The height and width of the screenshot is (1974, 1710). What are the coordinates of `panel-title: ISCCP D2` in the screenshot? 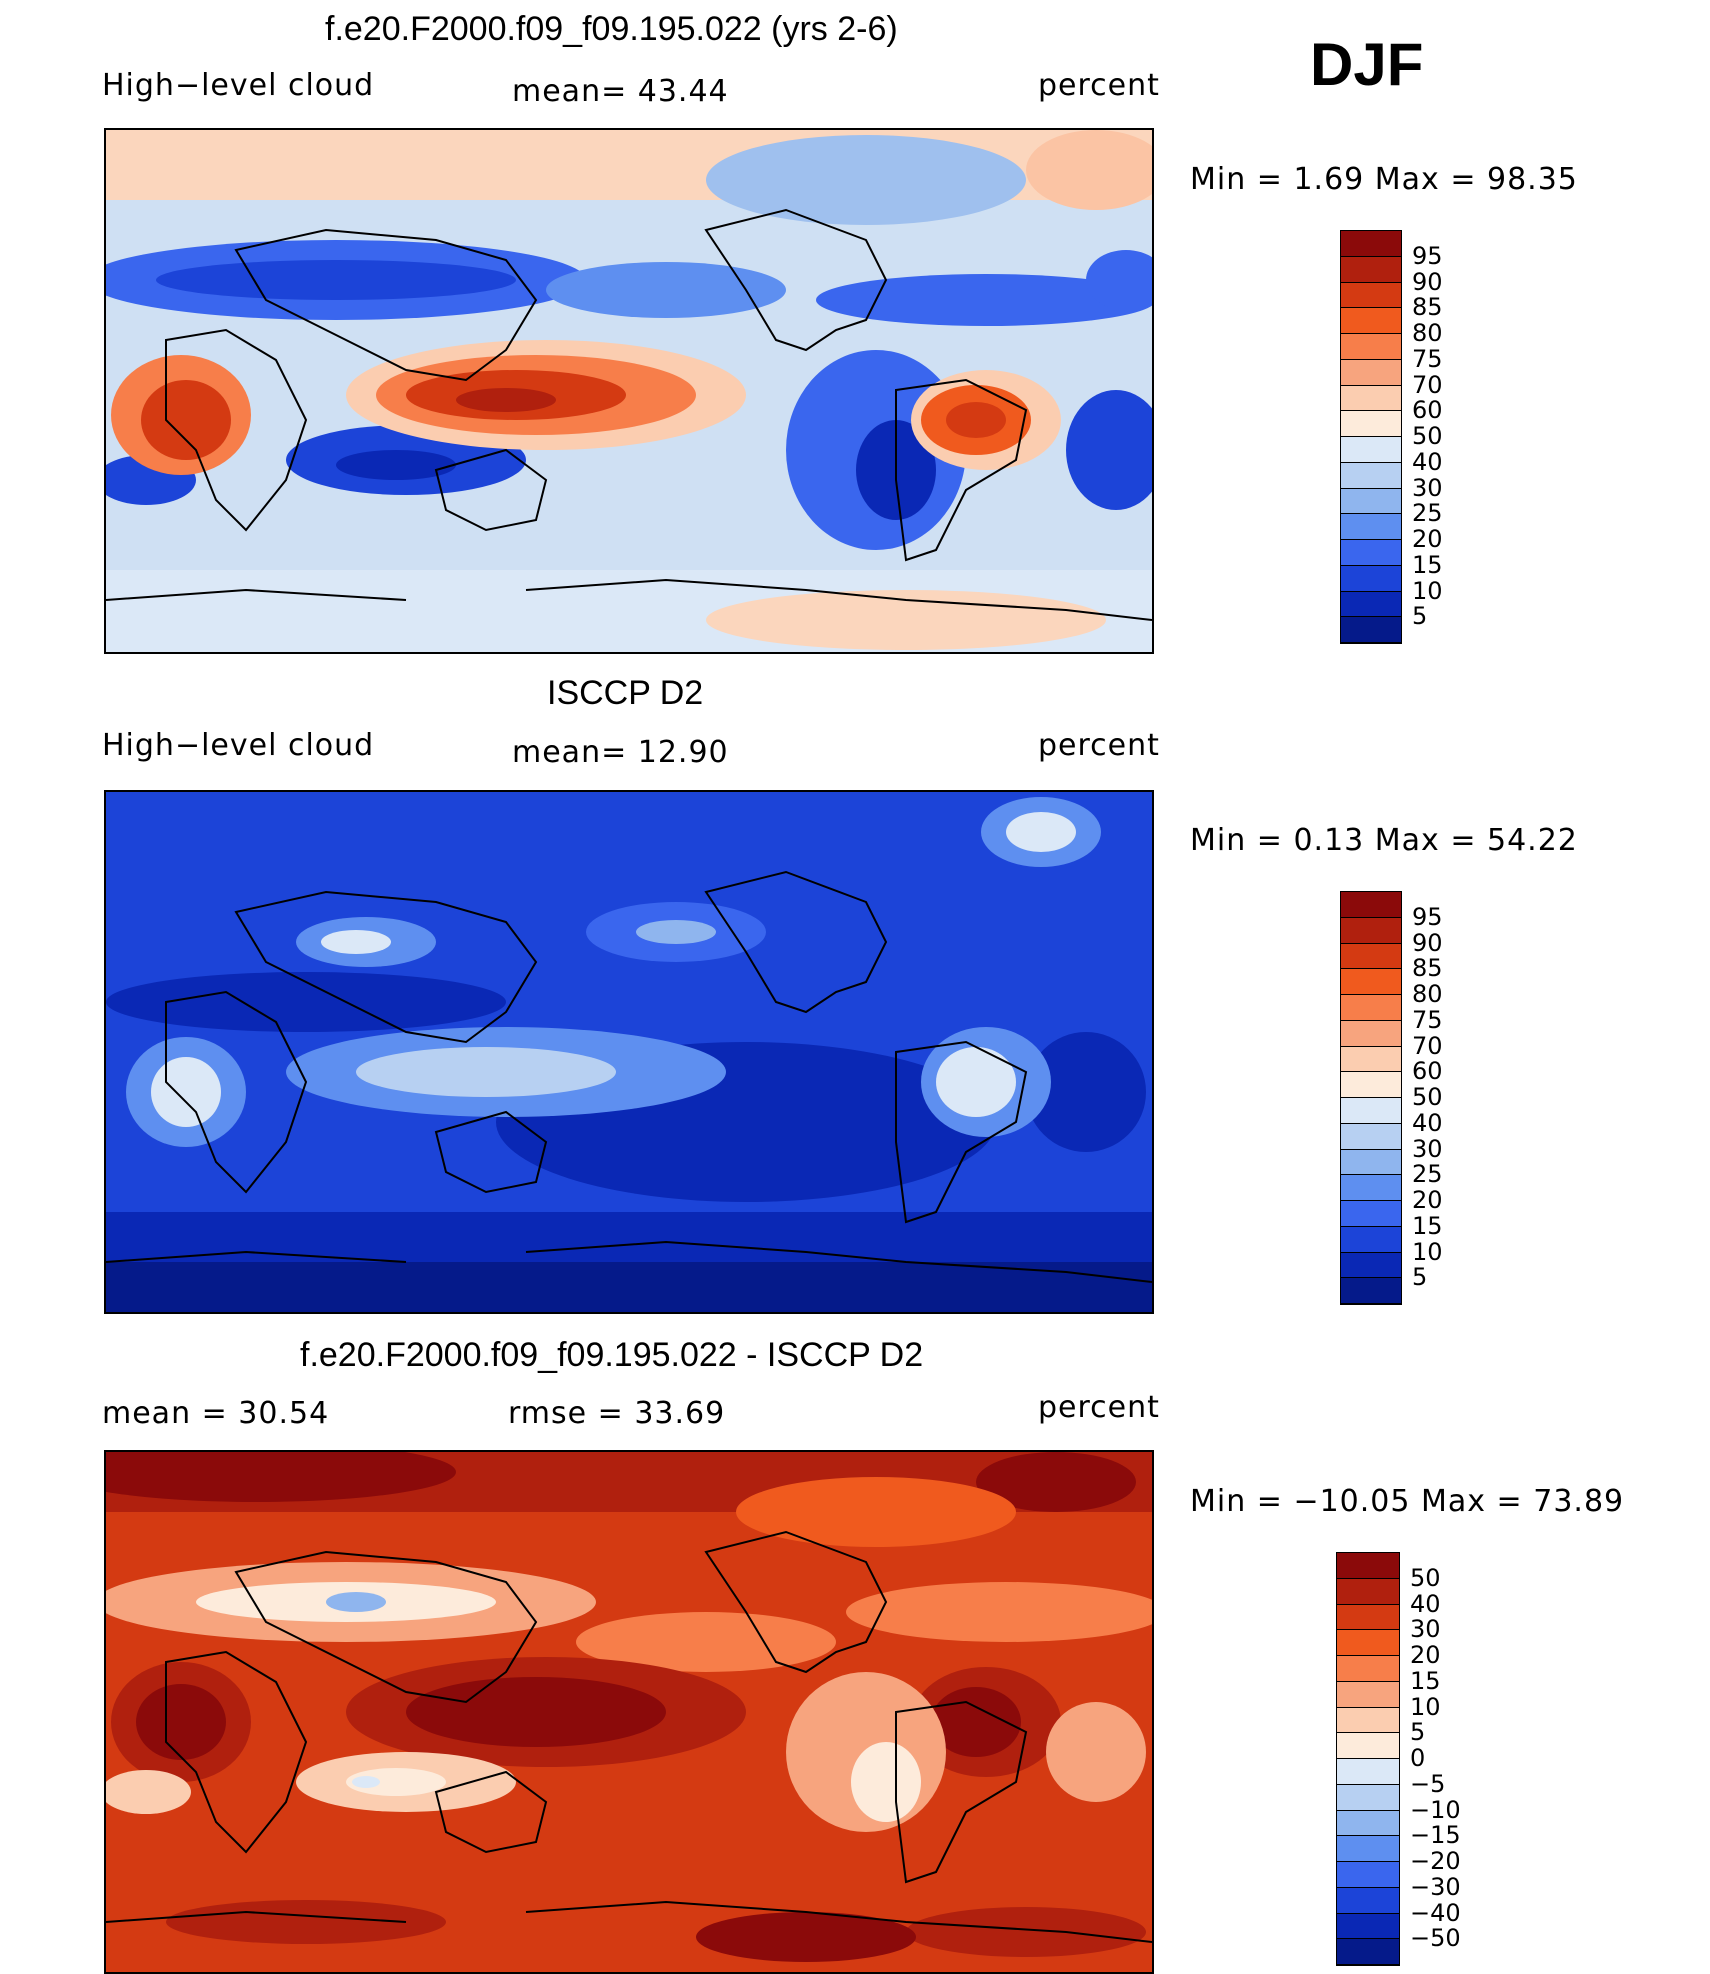 It's located at (625, 693).